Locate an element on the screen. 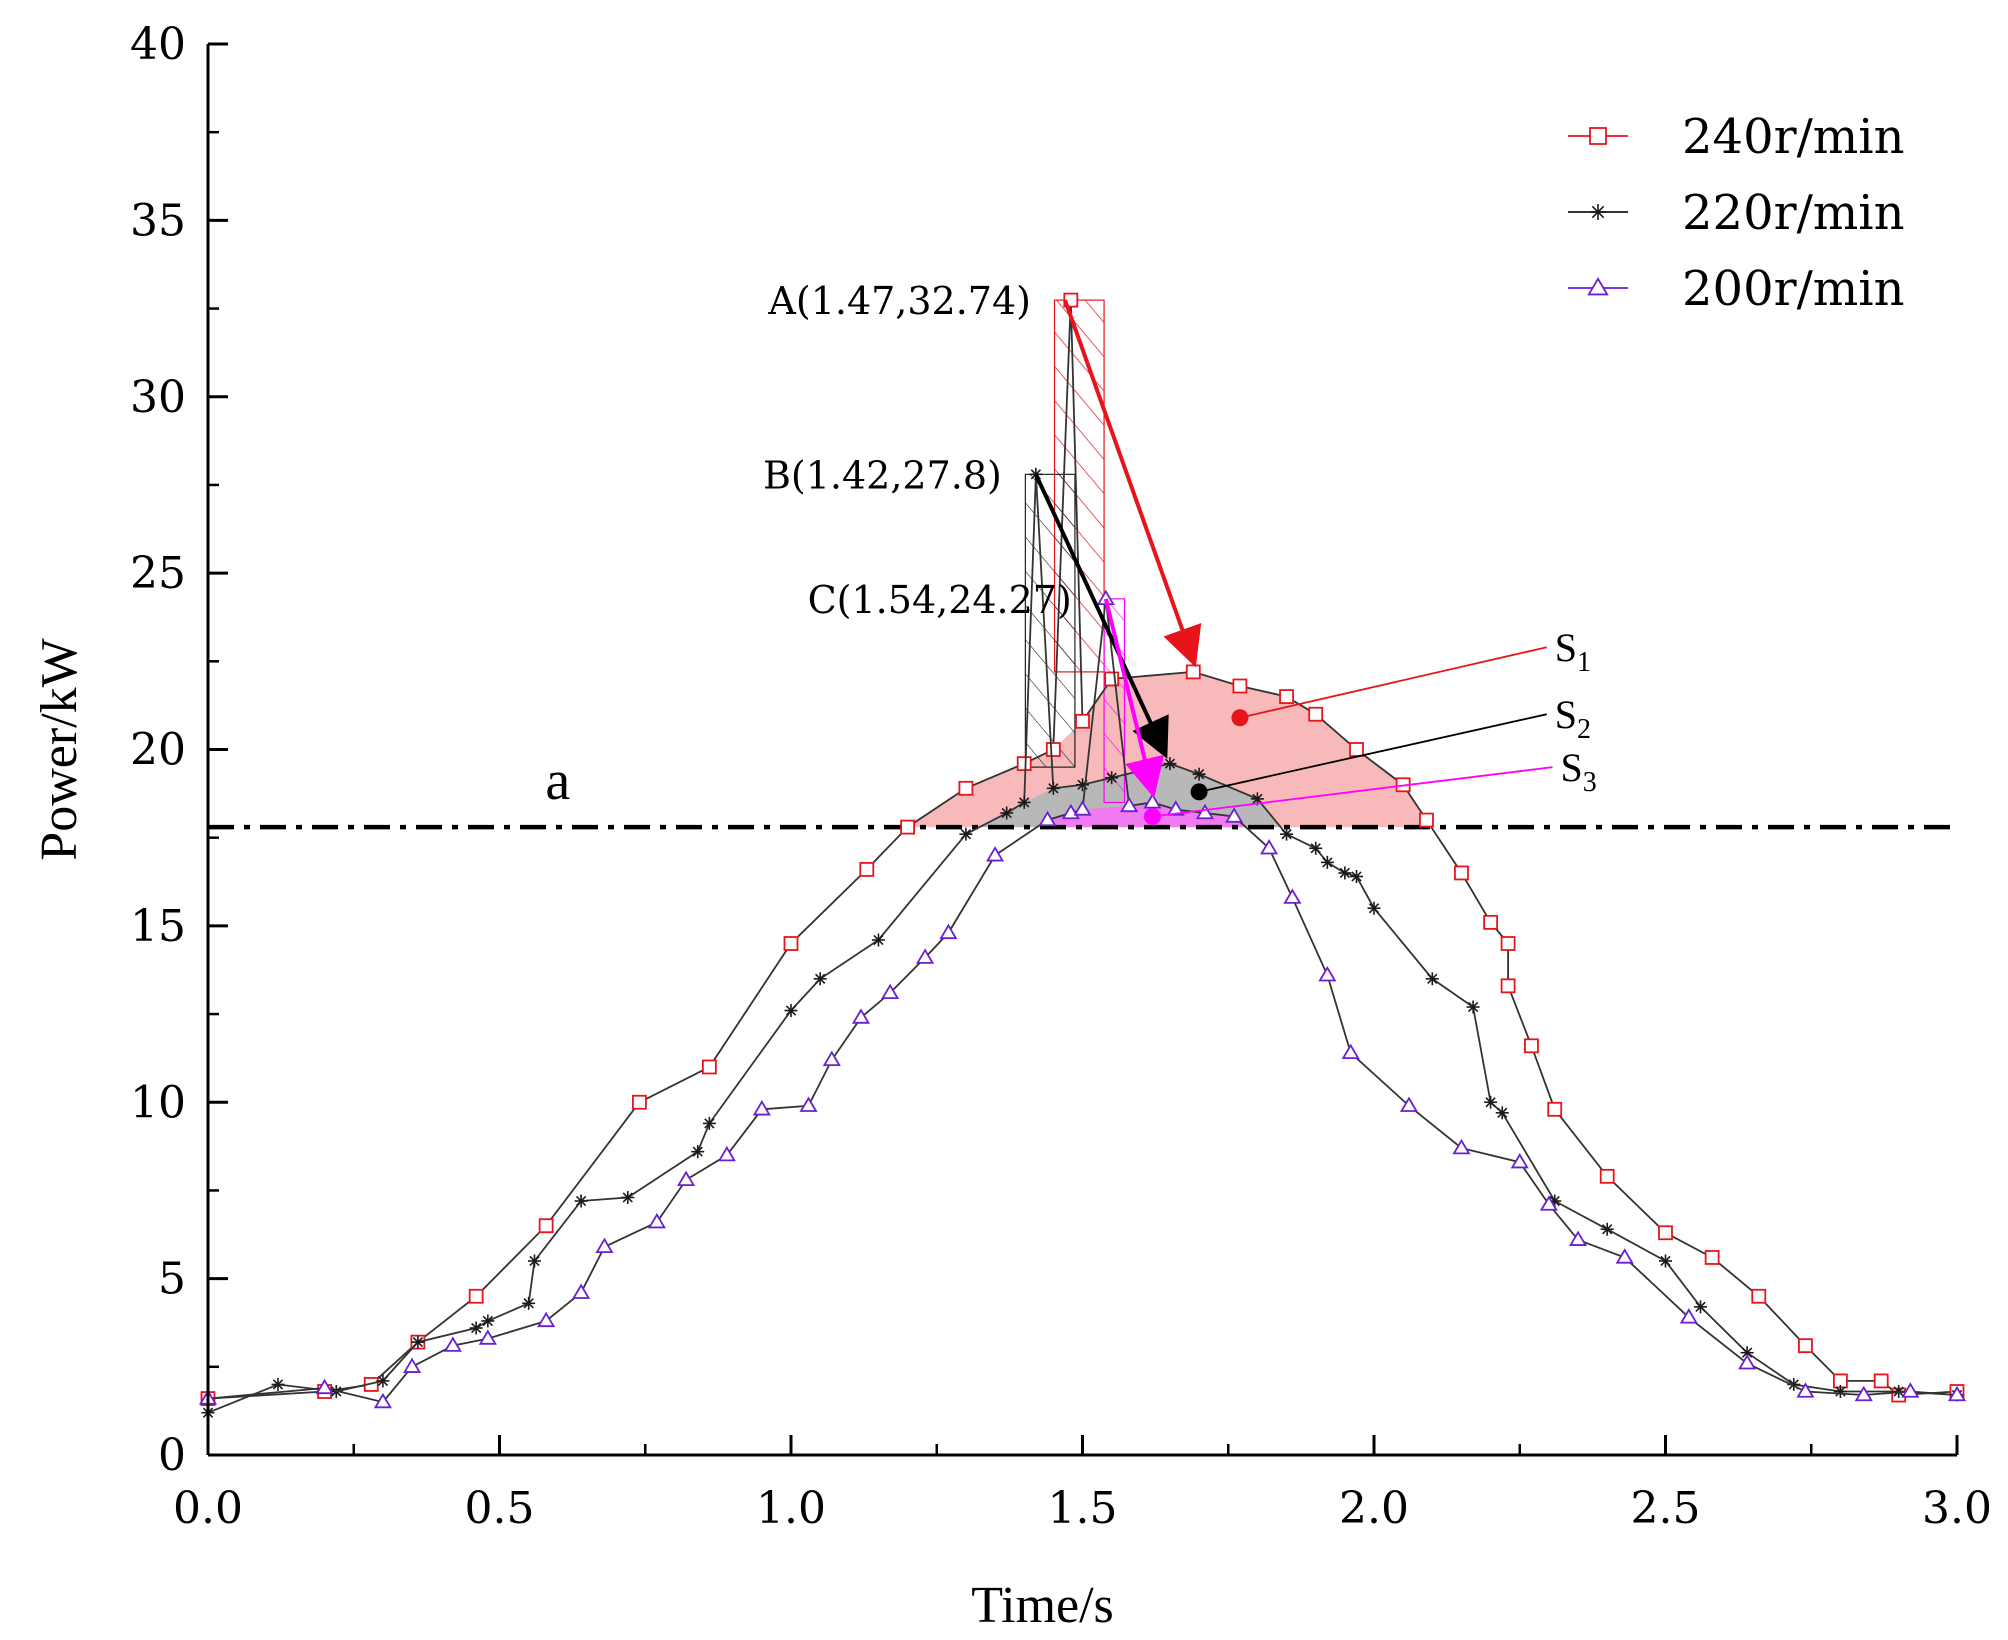  annotation-label-c: C(1.54,24.27) is located at coordinates (940, 600).